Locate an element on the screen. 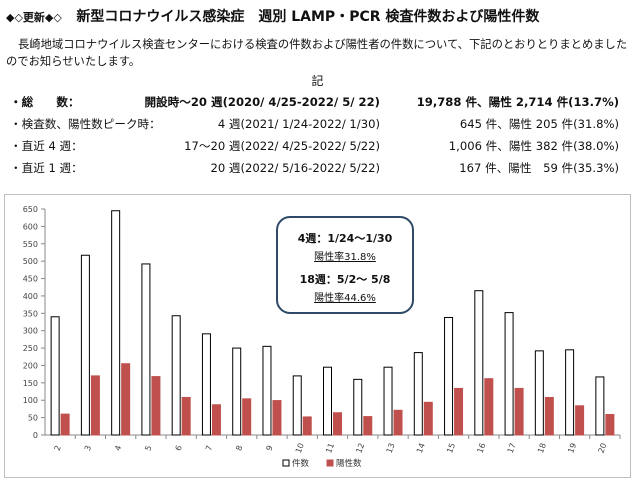  x-tick-label: 4 is located at coordinates (118, 448).